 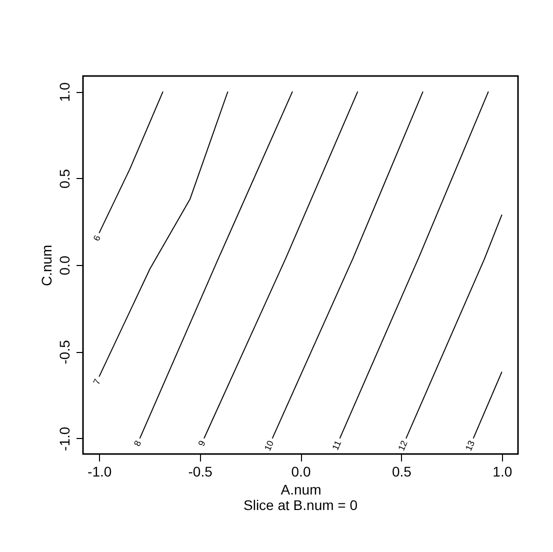 I want to click on x-tick-label: 1.0, so click(x=502, y=472).